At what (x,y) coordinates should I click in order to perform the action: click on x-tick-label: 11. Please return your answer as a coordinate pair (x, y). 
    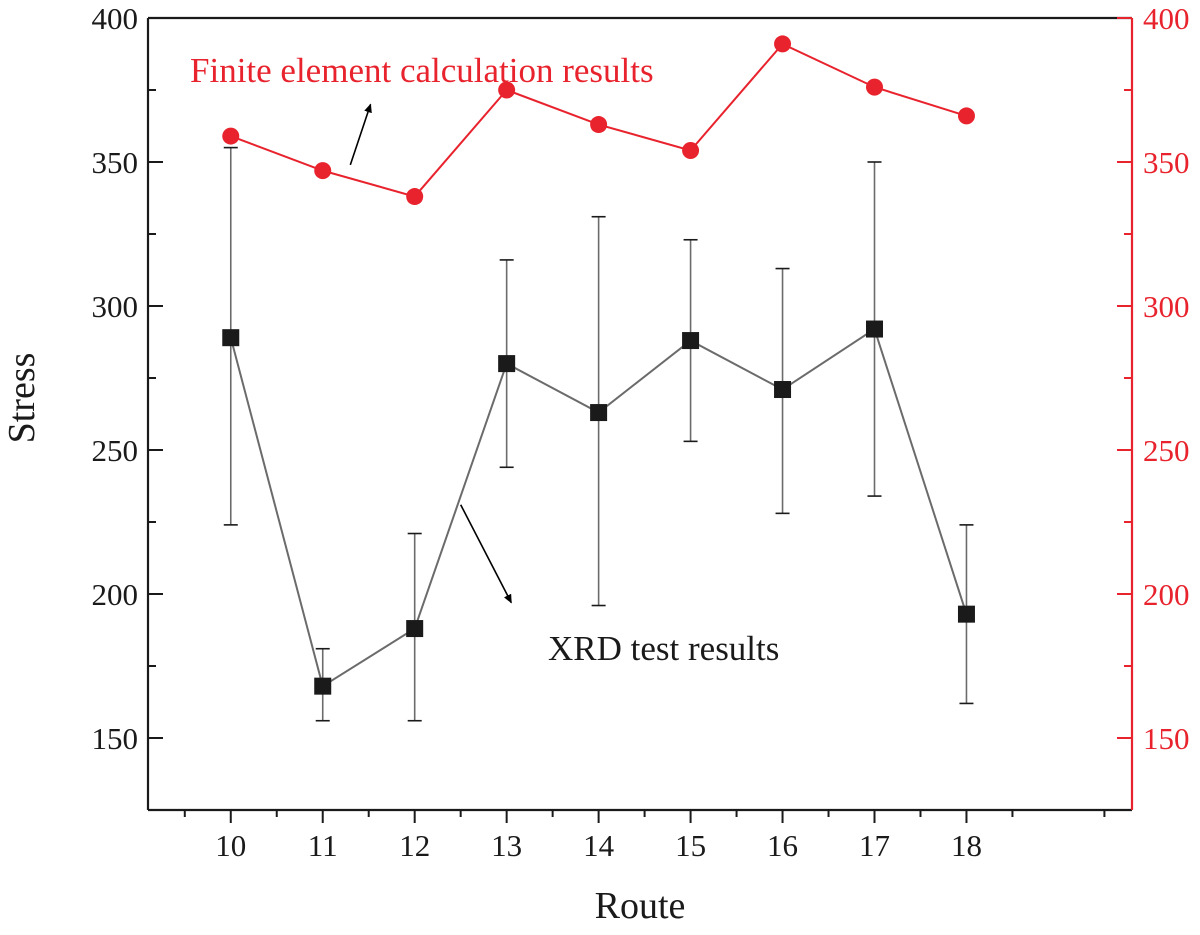
    Looking at the image, I should click on (323, 845).